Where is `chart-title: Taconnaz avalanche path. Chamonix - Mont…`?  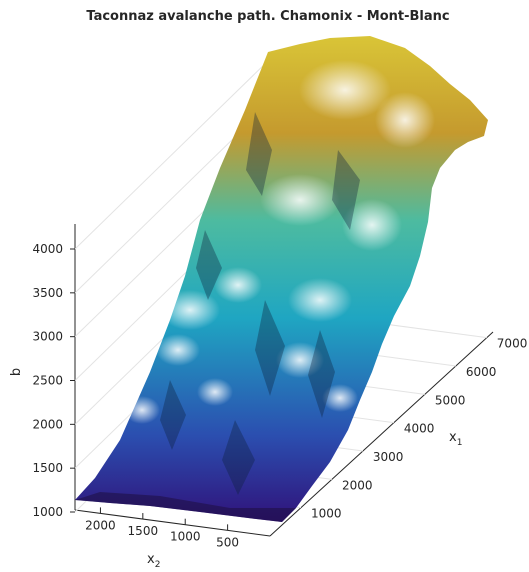 chart-title: Taconnaz avalanche path. Chamonix - Mont… is located at coordinates (267, 16).